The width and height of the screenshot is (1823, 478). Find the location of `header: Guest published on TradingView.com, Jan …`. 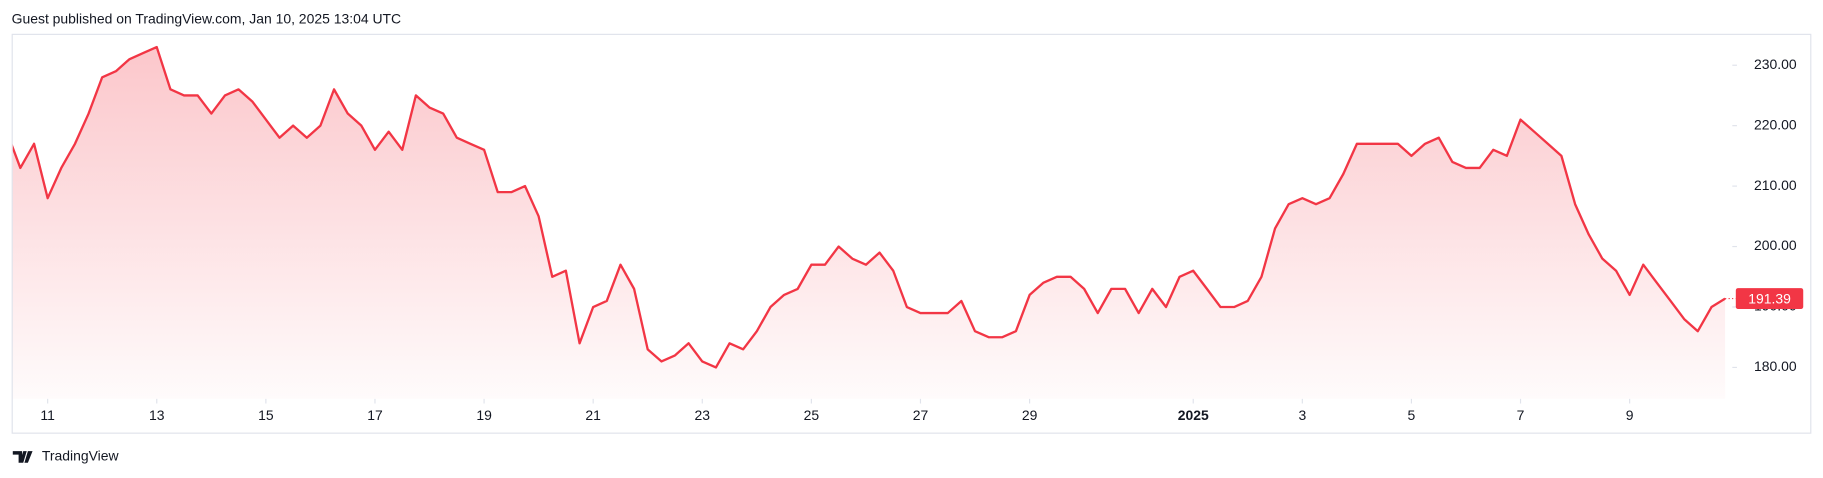

header: Guest published on TradingView.com, Jan … is located at coordinates (206, 19).